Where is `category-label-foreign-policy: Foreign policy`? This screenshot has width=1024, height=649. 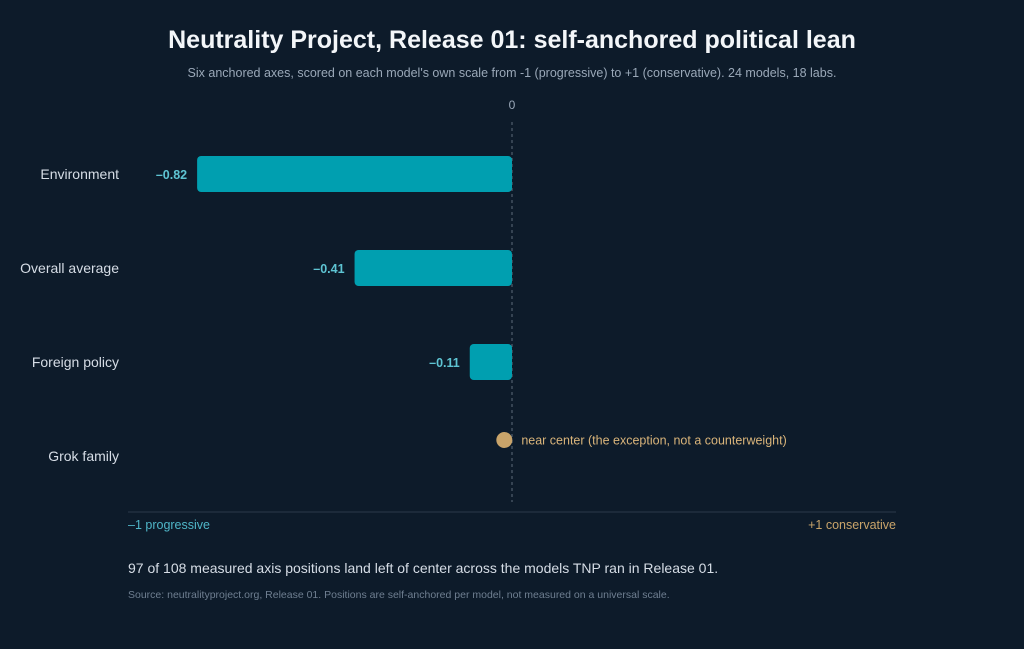 category-label-foreign-policy: Foreign policy is located at coordinates (75, 362).